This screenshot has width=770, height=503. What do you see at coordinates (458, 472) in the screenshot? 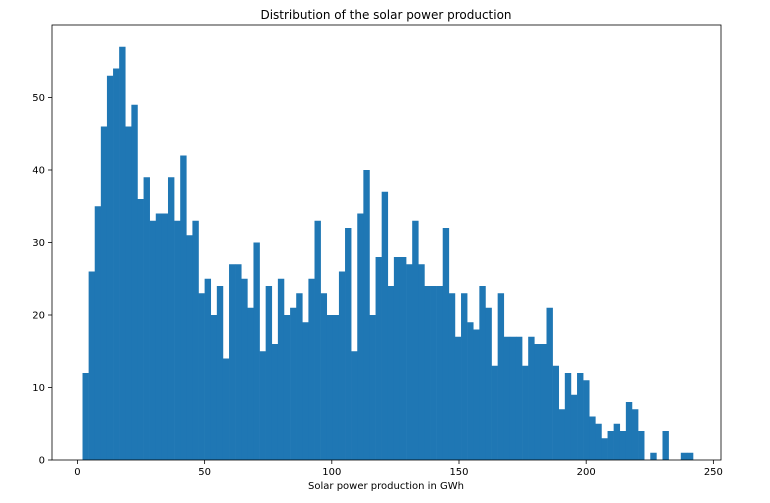
I see `x-tick-label: 150` at bounding box center [458, 472].